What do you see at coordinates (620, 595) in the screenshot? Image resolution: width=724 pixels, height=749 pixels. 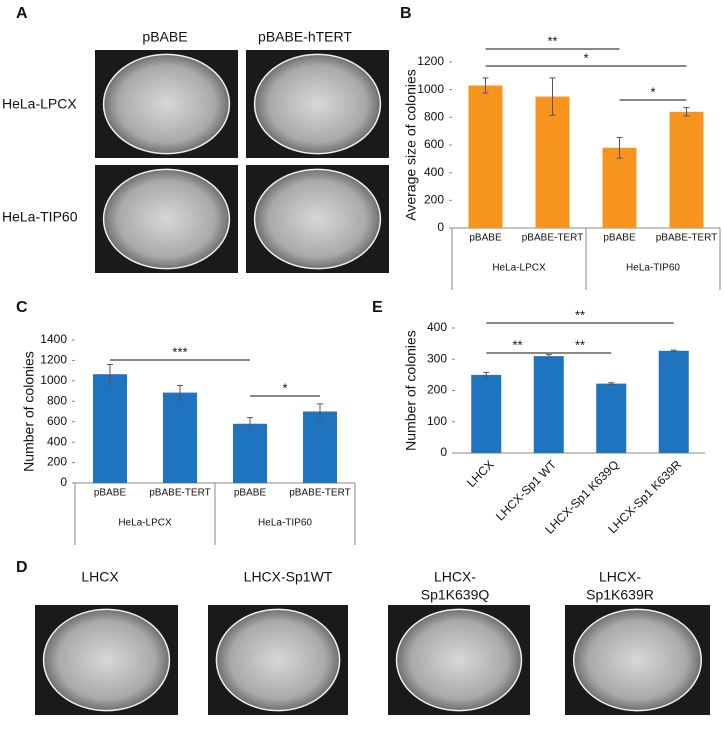 I see `column-label: Sp1K639R` at bounding box center [620, 595].